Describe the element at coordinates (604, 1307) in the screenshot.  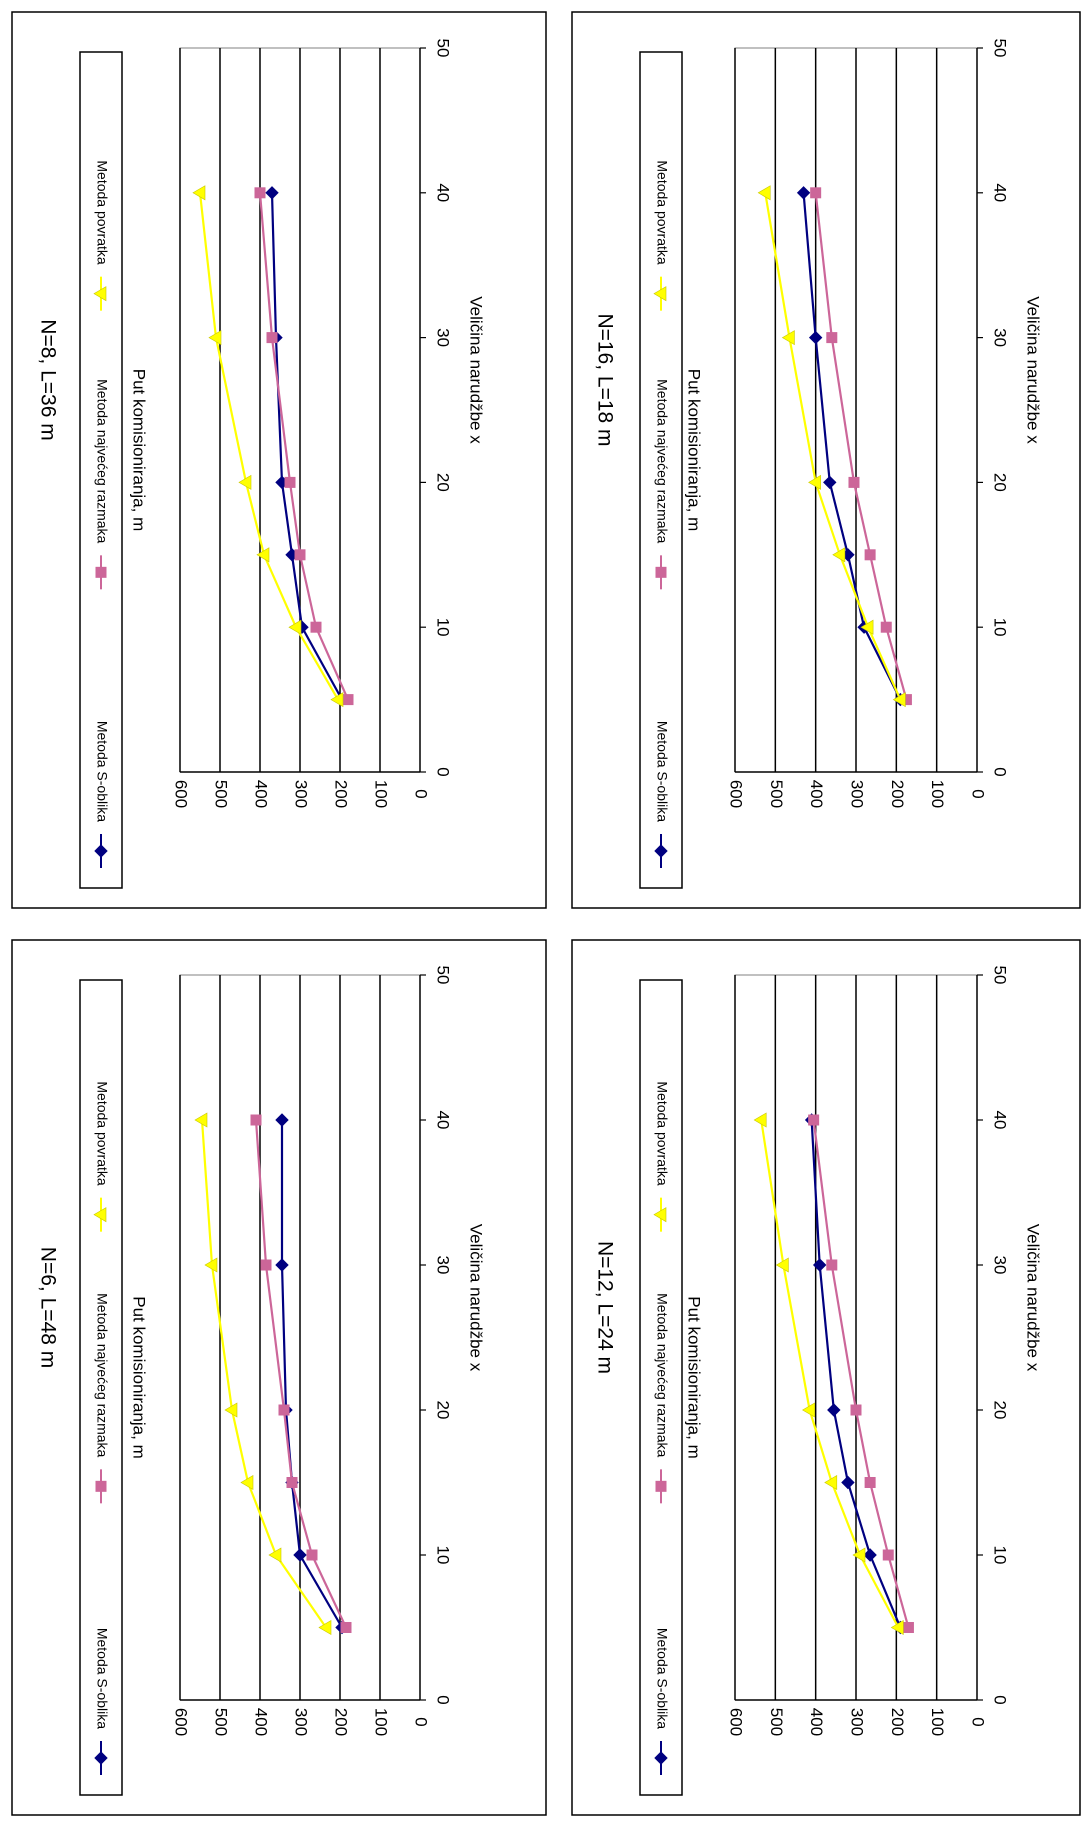
I see `chart-title: N=12, L=24 m` at that location.